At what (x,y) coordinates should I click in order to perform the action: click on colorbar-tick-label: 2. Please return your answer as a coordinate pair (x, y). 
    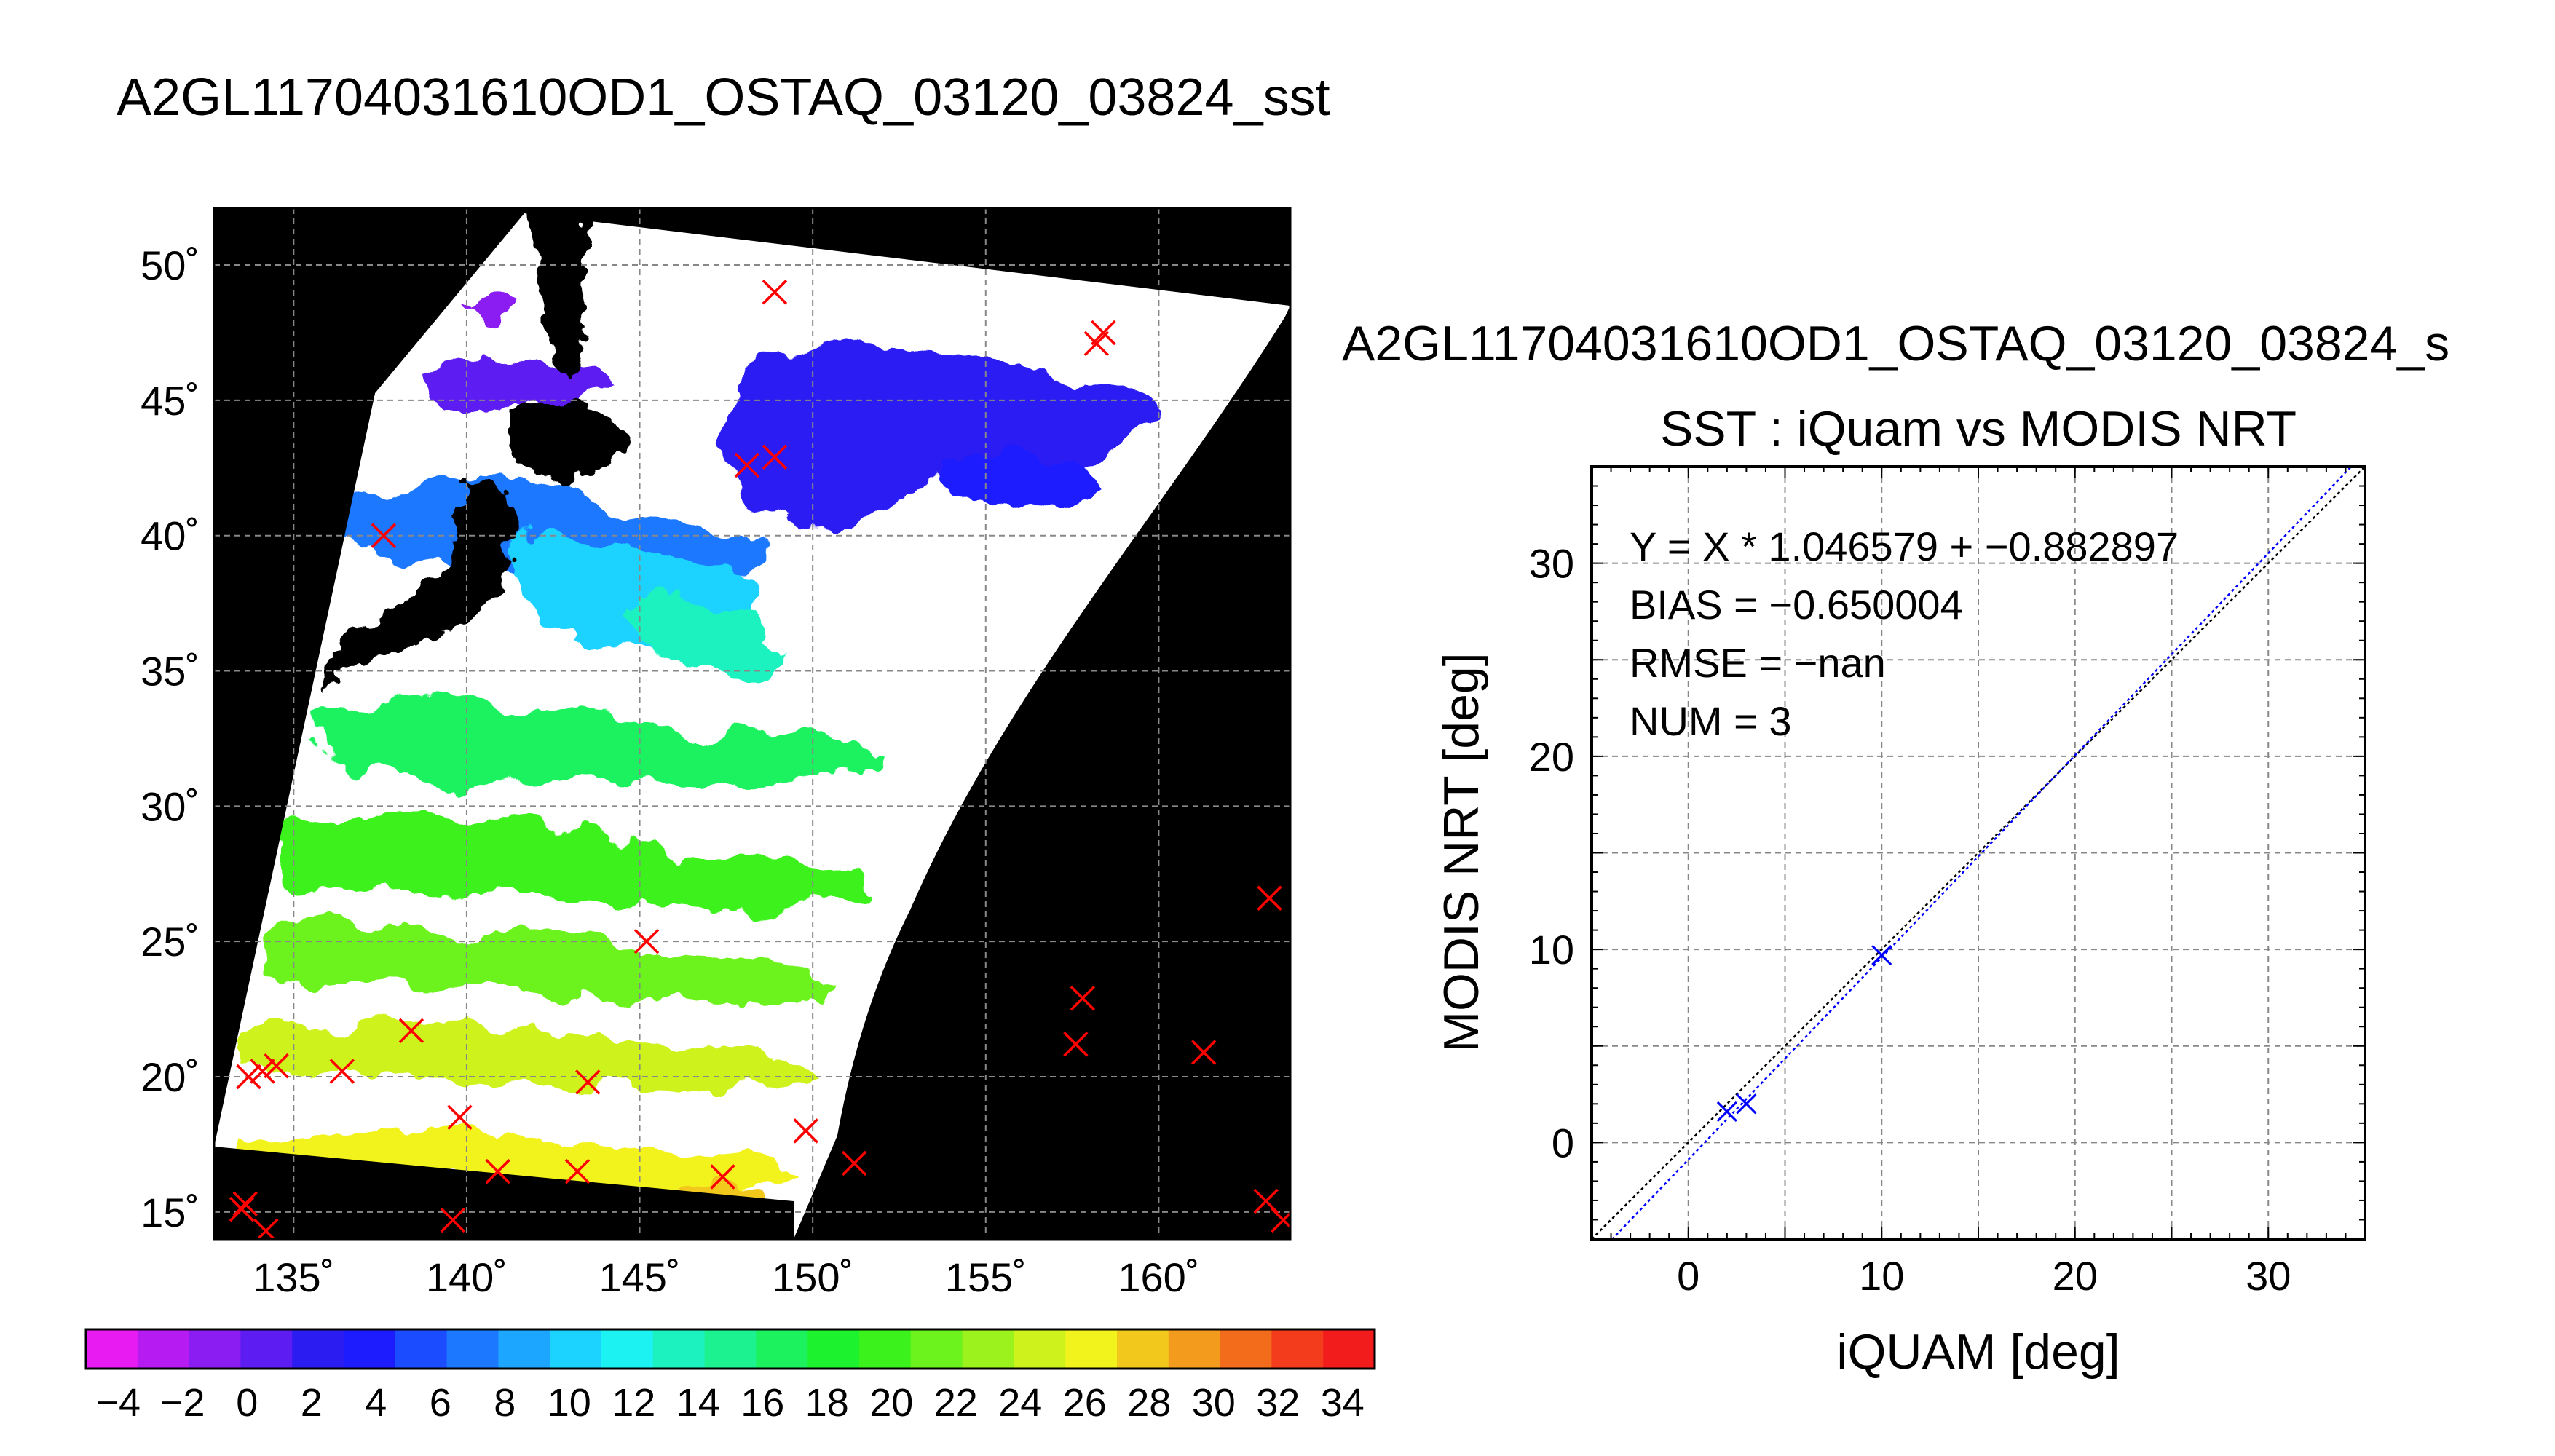
    Looking at the image, I should click on (312, 1403).